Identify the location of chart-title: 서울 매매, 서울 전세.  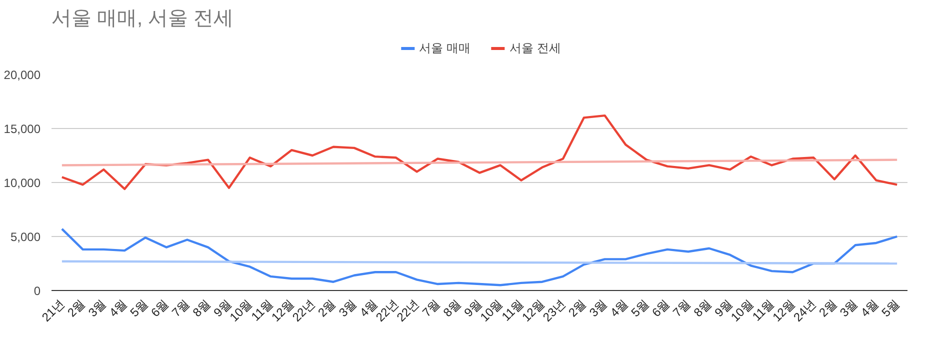
(143, 19).